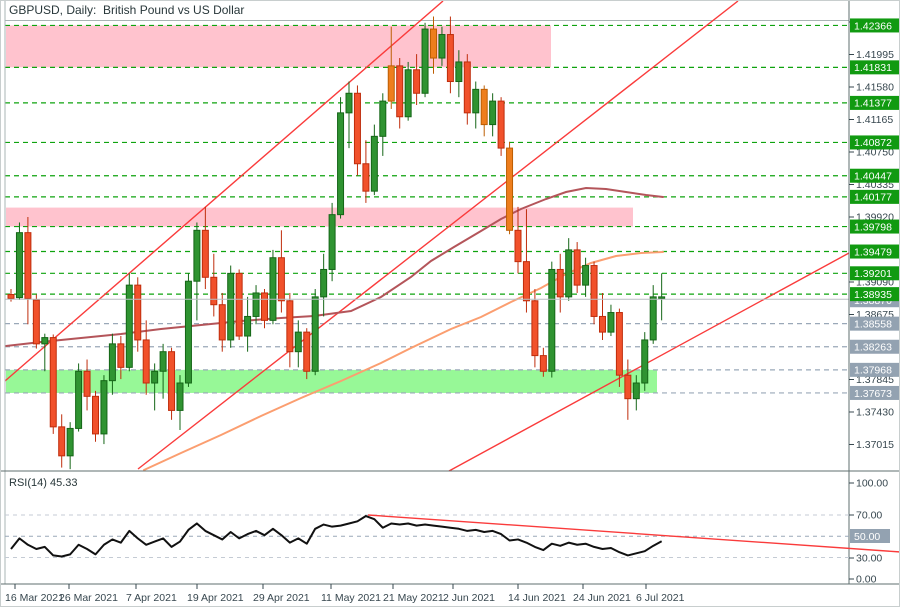  I want to click on date-tick-label: 11 May 2021, so click(351, 598).